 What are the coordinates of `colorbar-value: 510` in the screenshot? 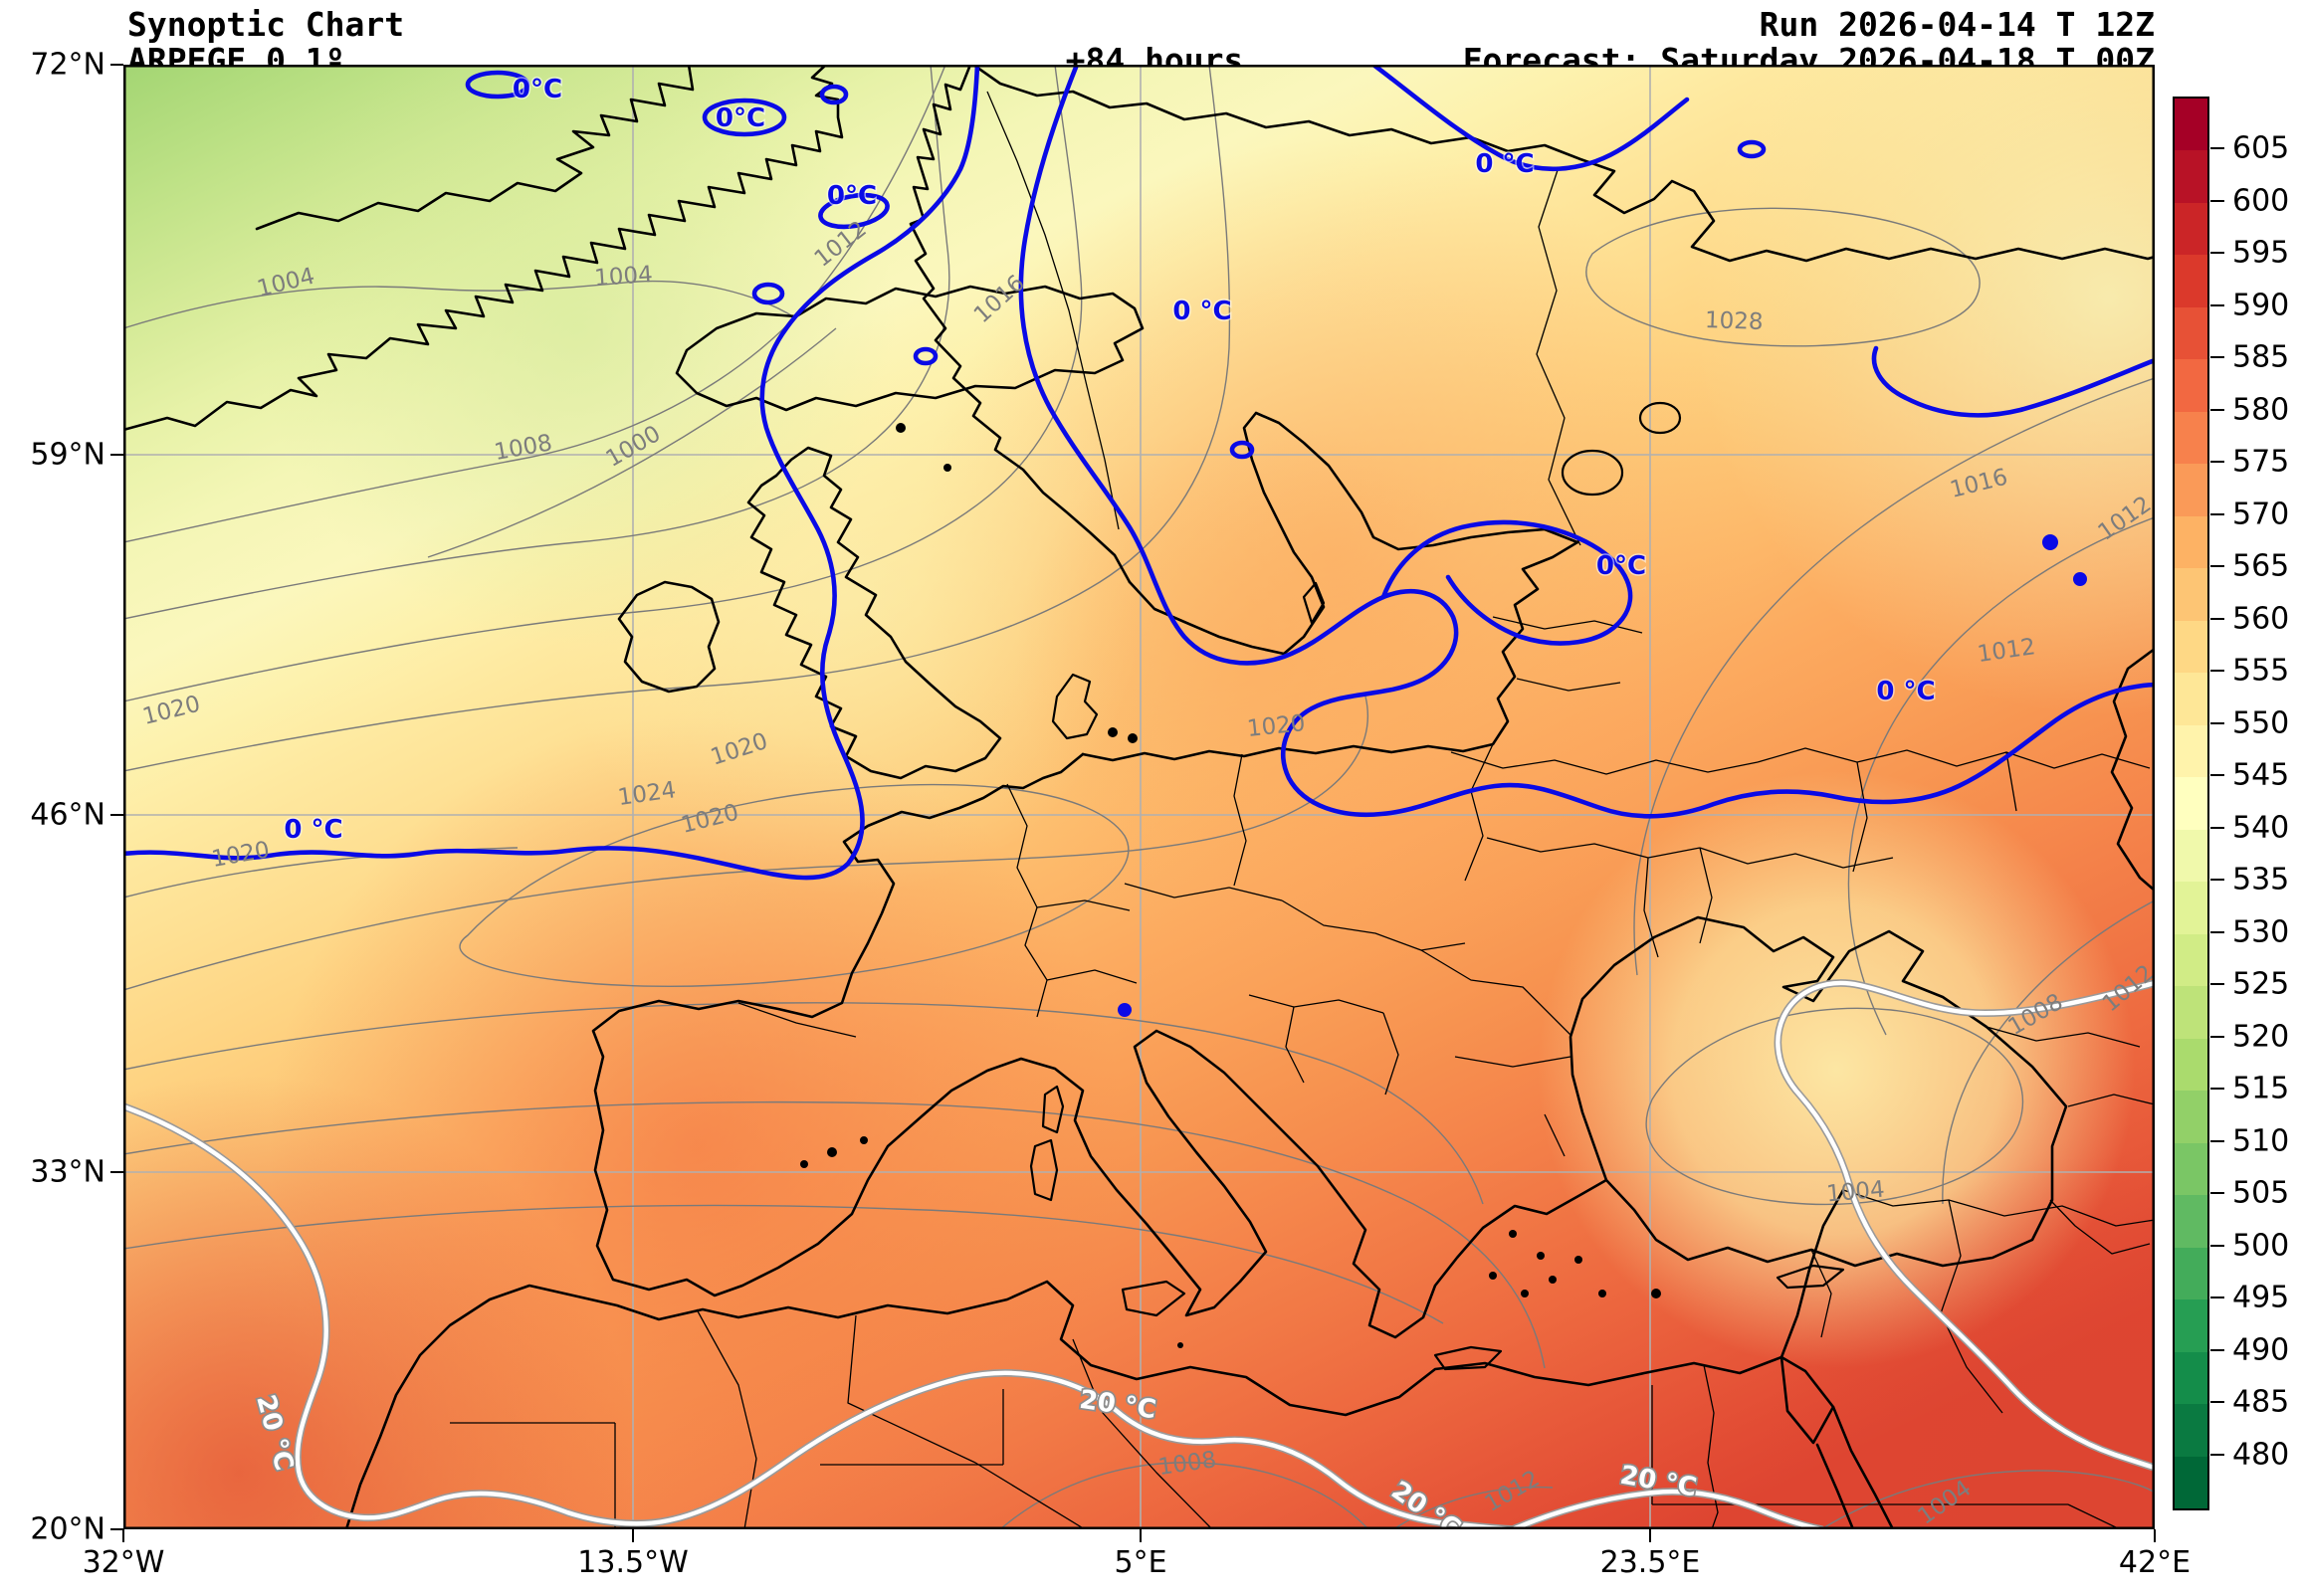 It's located at (2261, 1141).